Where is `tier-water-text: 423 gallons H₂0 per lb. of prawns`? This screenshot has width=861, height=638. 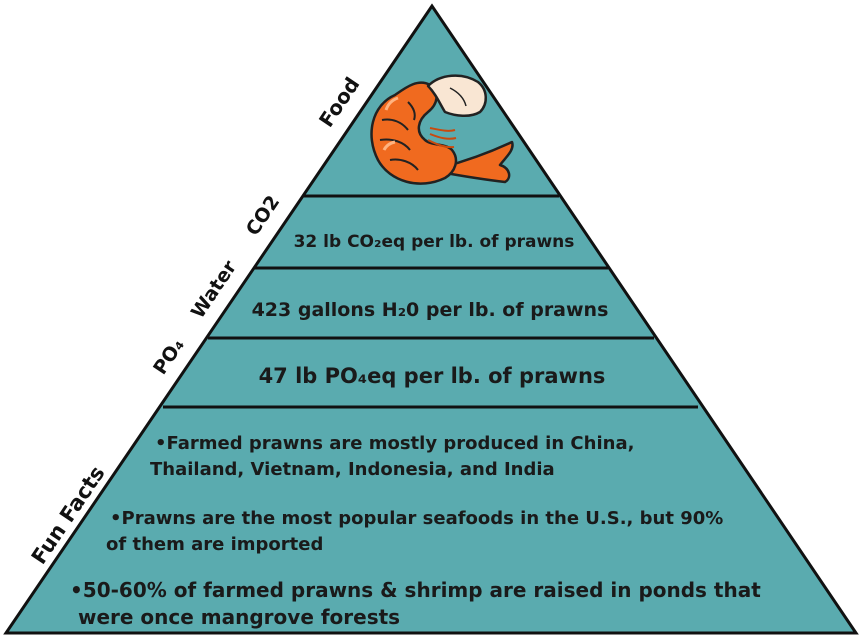
tier-water-text: 423 gallons H₂0 per lb. of prawns is located at coordinates (430, 310).